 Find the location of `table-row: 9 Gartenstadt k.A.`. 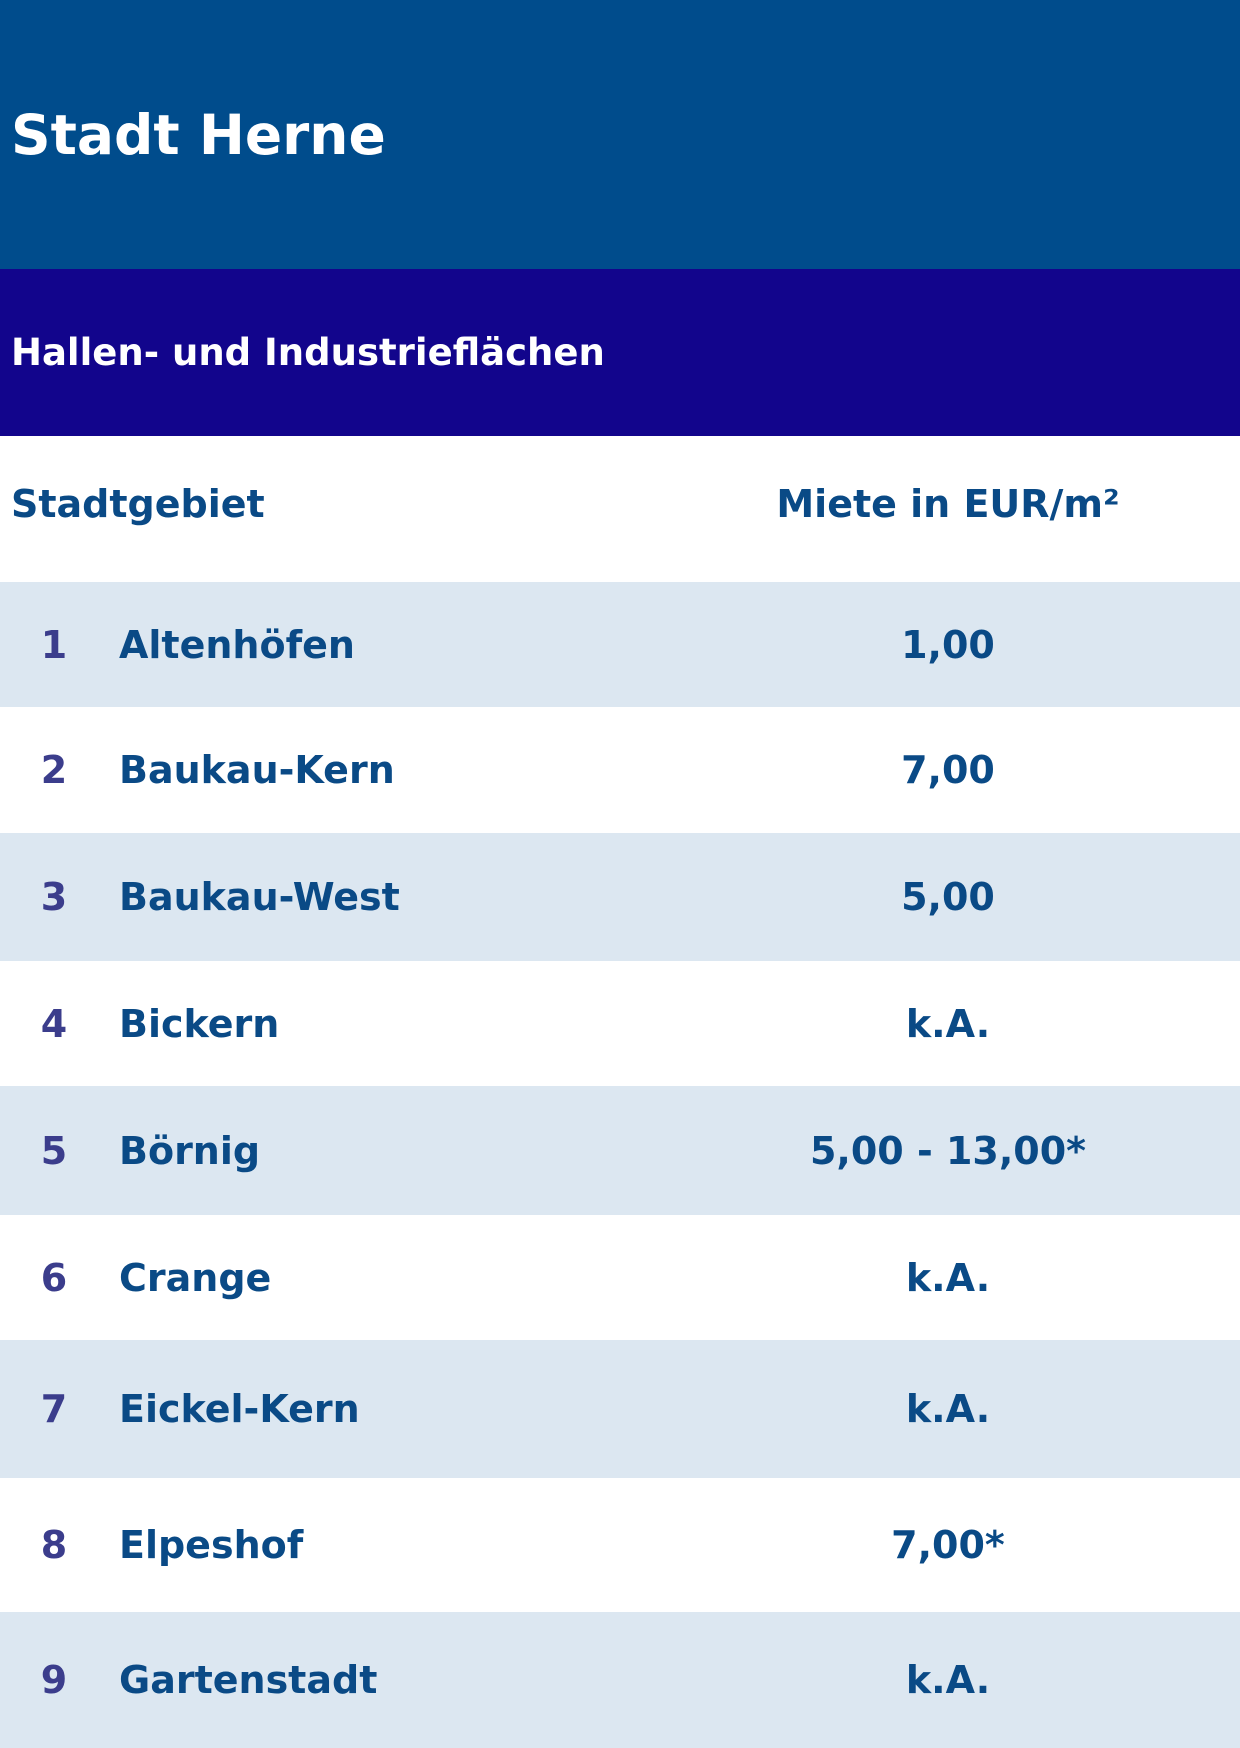

table-row: 9 Gartenstadt k.A. is located at coordinates (620, 1680).